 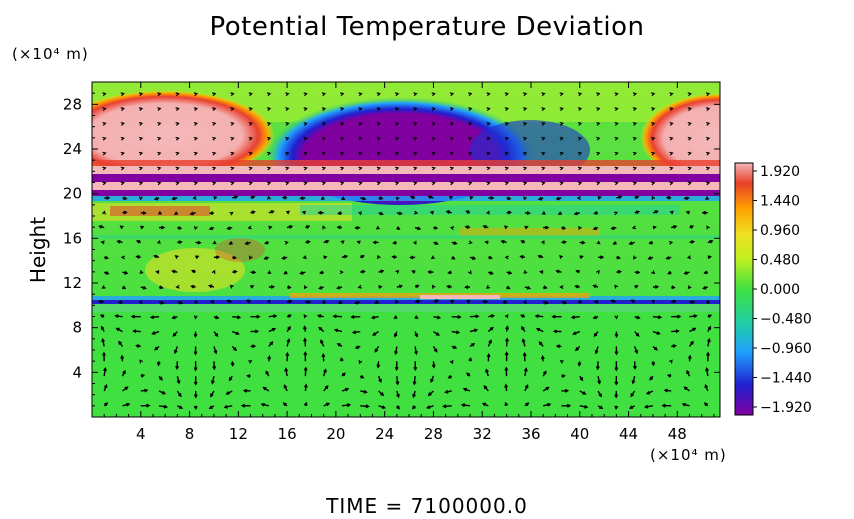 I want to click on x-tick-label: 48, so click(x=677, y=434).